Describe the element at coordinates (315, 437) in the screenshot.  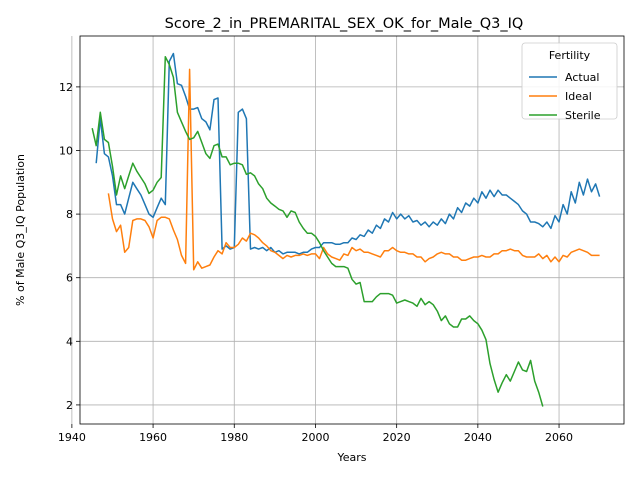
I see `x-tick-label: 2000` at that location.